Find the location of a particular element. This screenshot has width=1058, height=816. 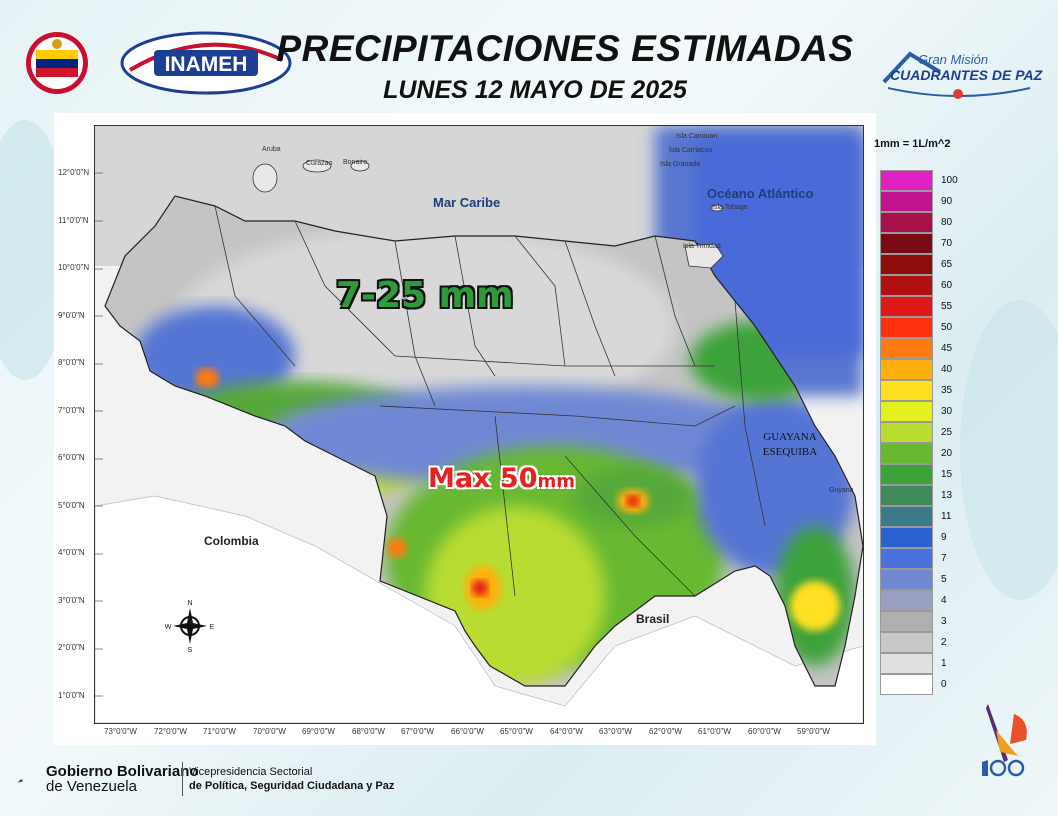

legend-value: 55 is located at coordinates (947, 306).